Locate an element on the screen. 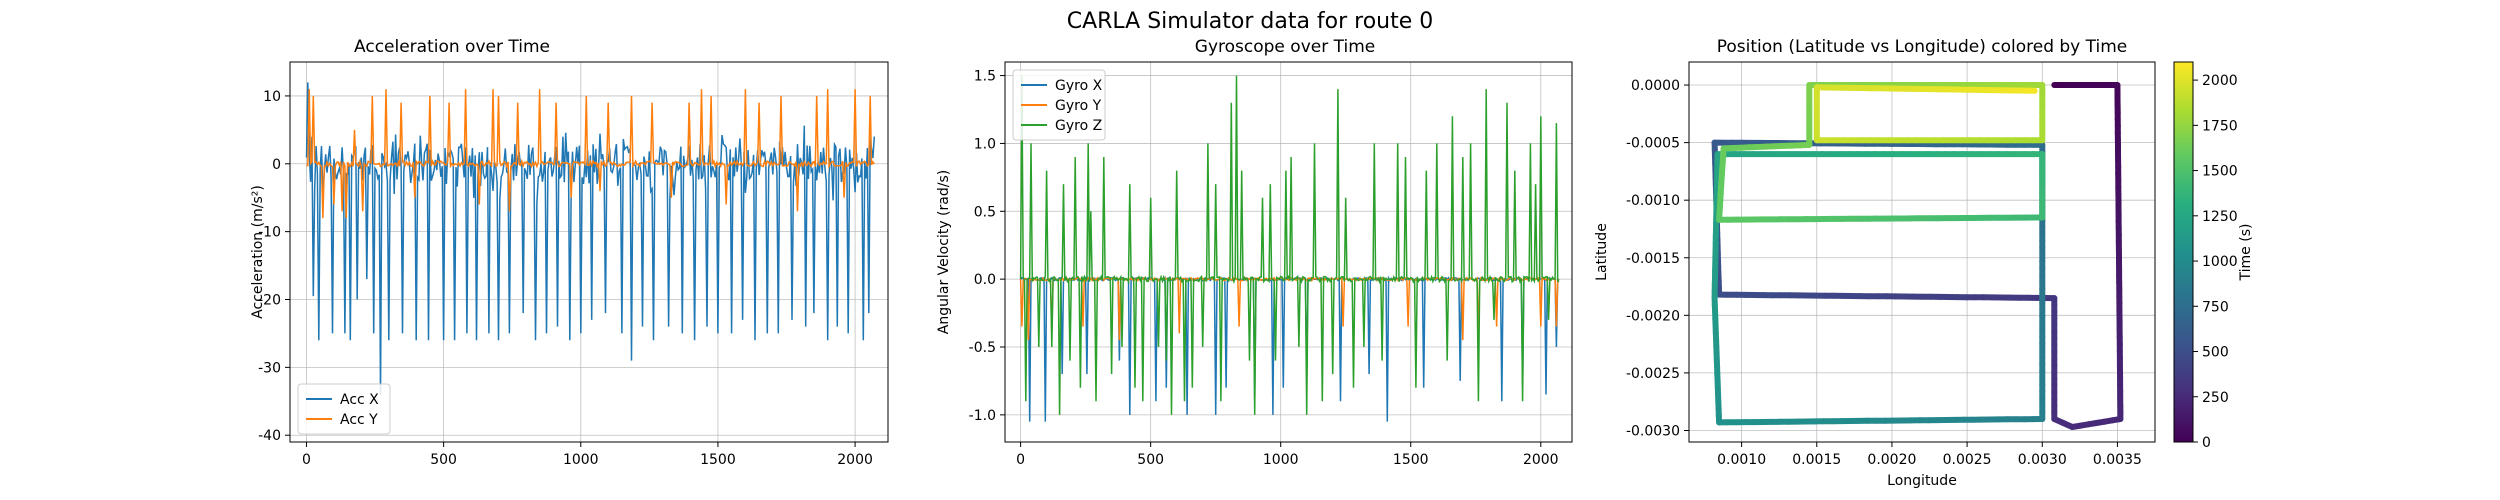 The image size is (2500, 500). colorbar-tick-label: 1500 is located at coordinates (2220, 172).